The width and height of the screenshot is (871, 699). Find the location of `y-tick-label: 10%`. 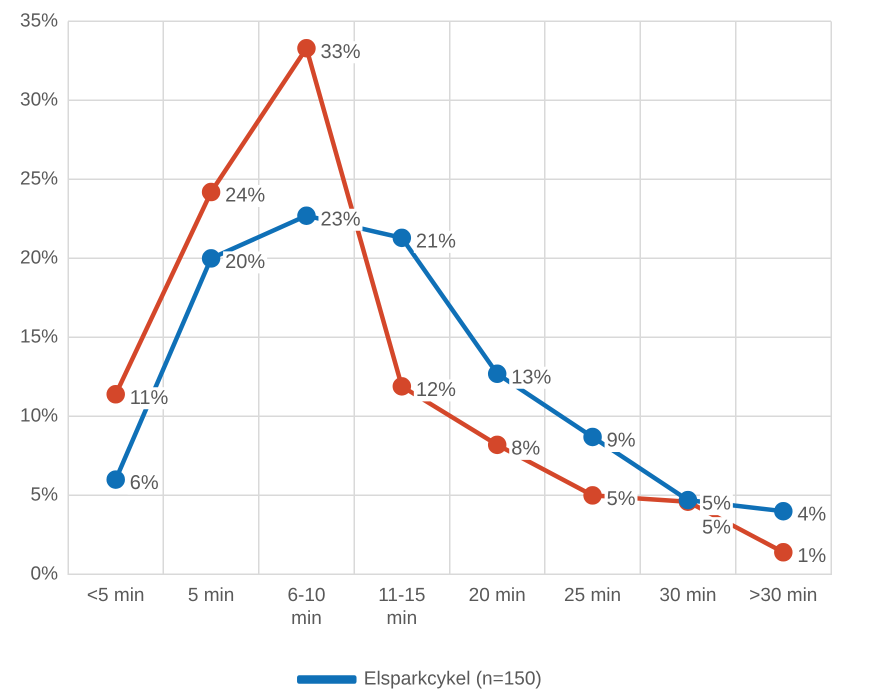

y-tick-label: 10% is located at coordinates (39, 416).